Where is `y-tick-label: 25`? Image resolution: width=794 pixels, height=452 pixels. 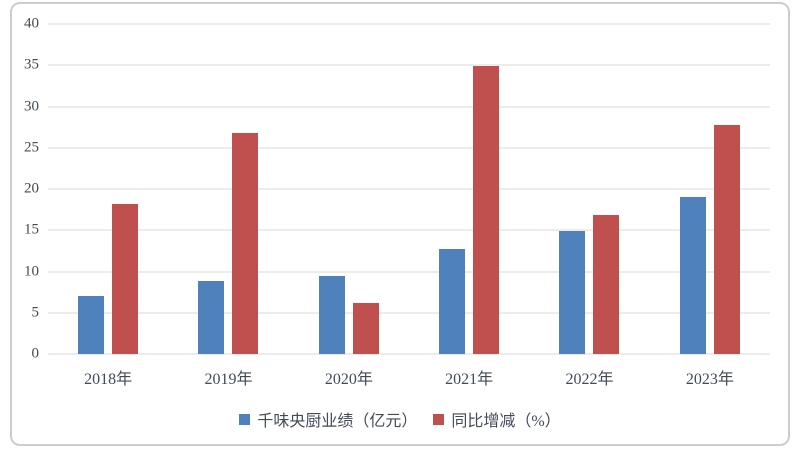
y-tick-label: 25 is located at coordinates (31, 147).